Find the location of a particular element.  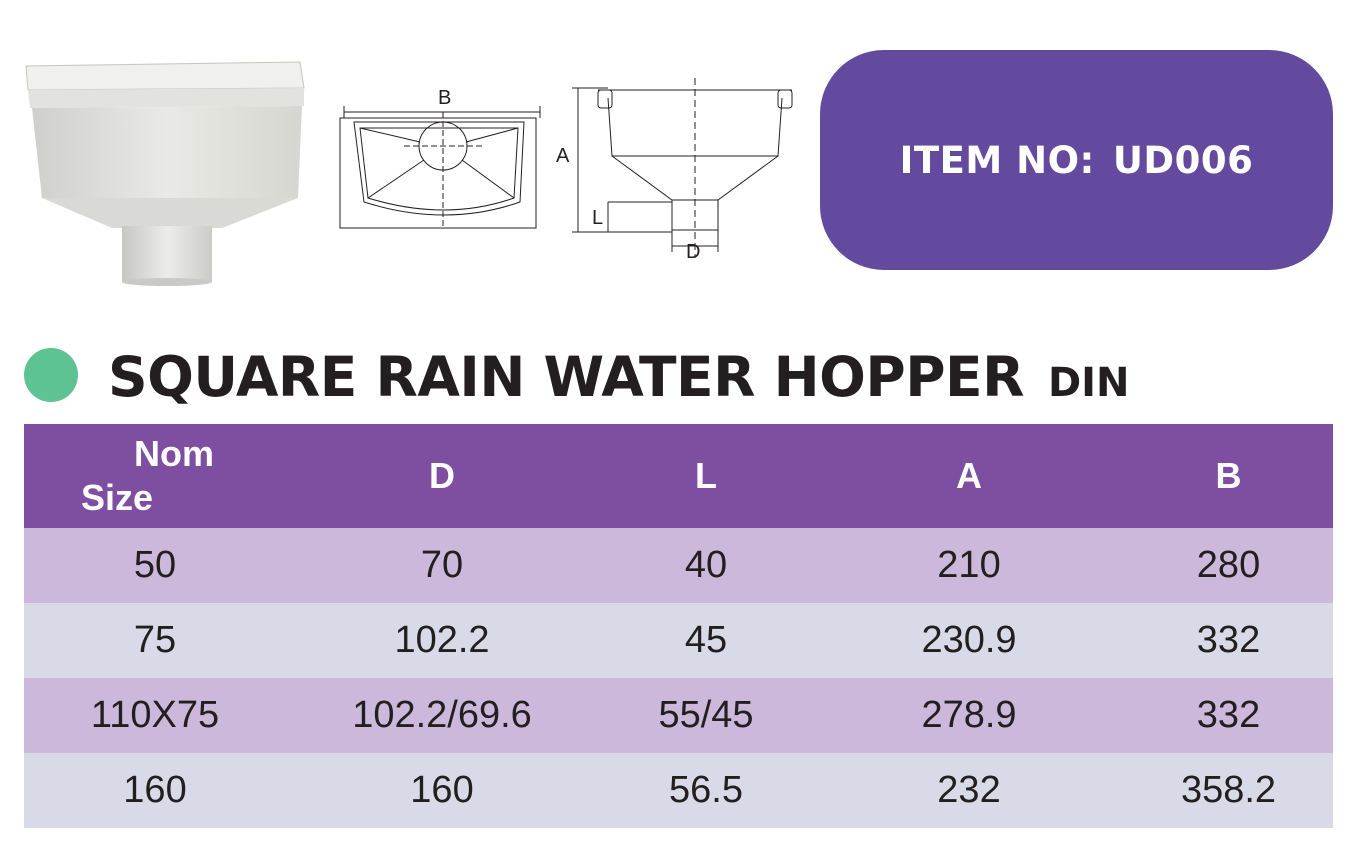

column-header-b: B is located at coordinates (1228, 476).